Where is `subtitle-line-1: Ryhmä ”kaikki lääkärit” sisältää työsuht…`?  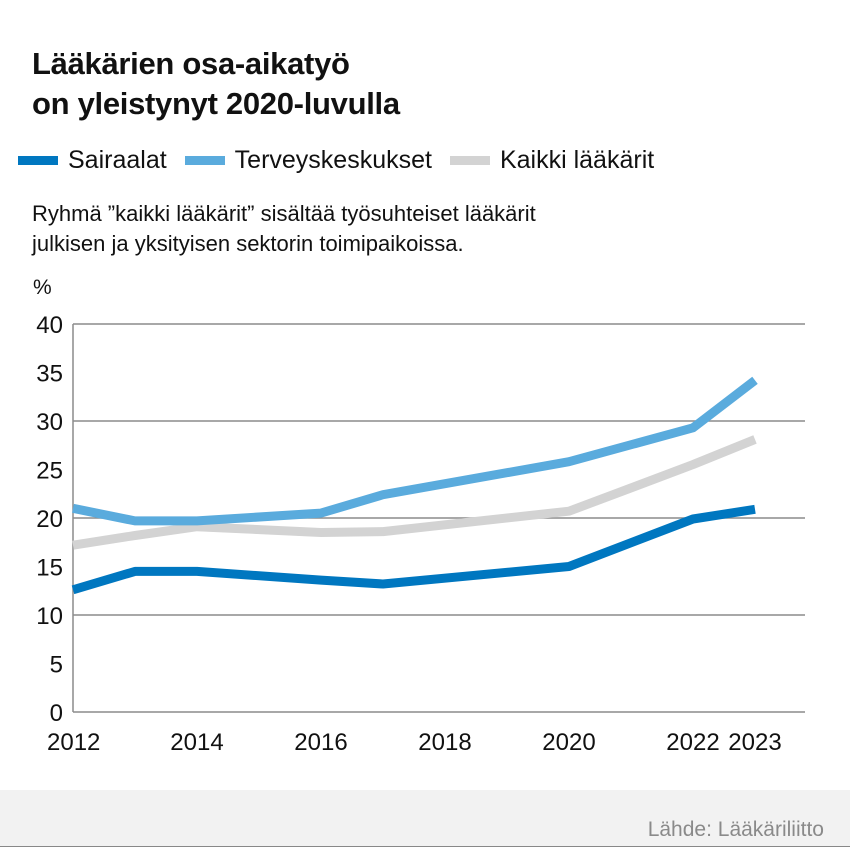
subtitle-line-1: Ryhmä ”kaikki lääkärit” sisältää työsuht… is located at coordinates (284, 213).